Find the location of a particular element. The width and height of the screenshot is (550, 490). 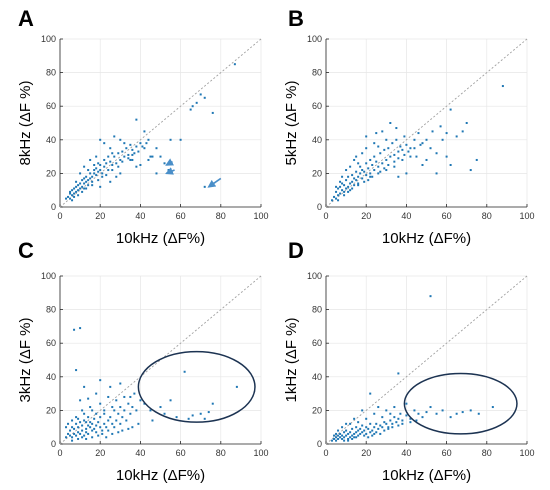

y-tick-label: 60 is located at coordinates (317, 106).